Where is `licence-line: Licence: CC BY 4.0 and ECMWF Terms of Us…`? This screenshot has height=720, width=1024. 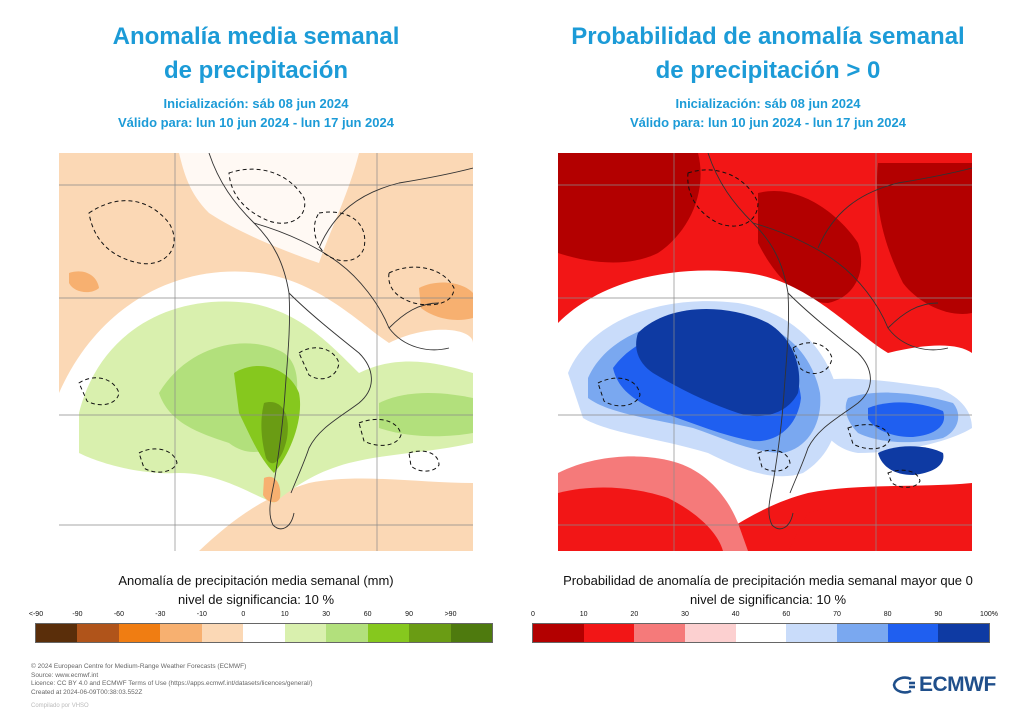
licence-line: Licence: CC BY 4.0 and ECMWF Terms of Us… is located at coordinates (172, 683).